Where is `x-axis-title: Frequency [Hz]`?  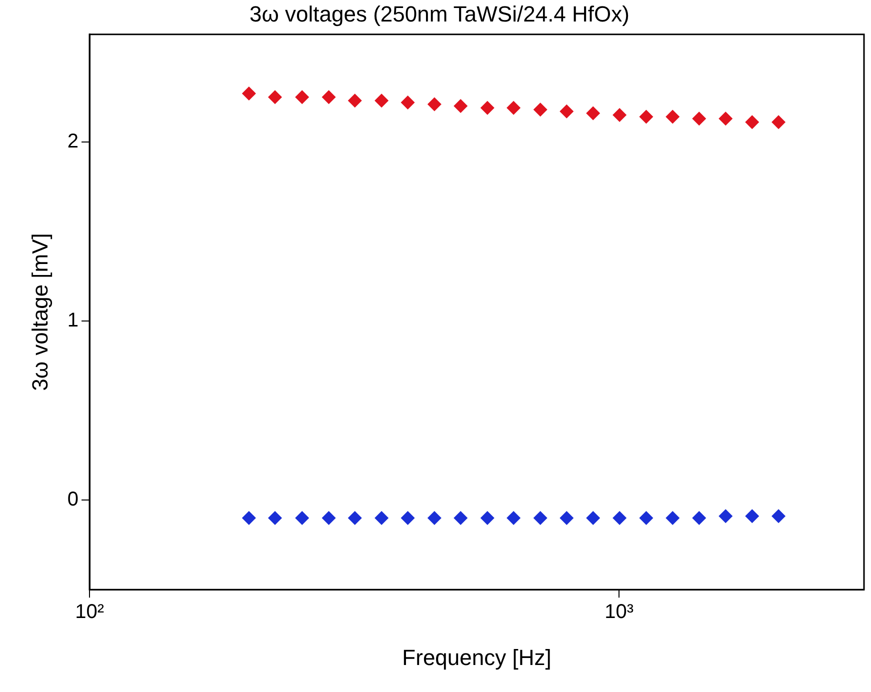
x-axis-title: Frequency [Hz] is located at coordinates (477, 657).